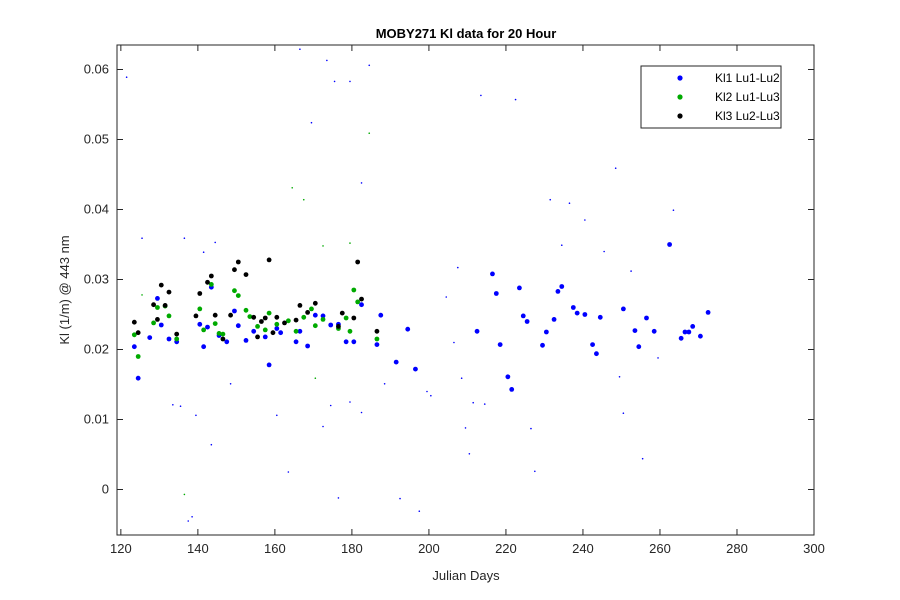 The image size is (900, 600). I want to click on x-axis-label: Julian Days, so click(466, 575).